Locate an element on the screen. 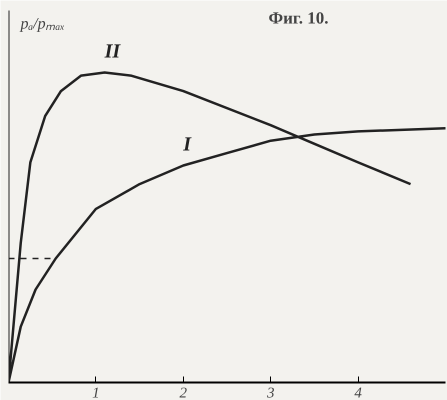 The width and height of the screenshot is (447, 400). series-label: I is located at coordinates (187, 145).